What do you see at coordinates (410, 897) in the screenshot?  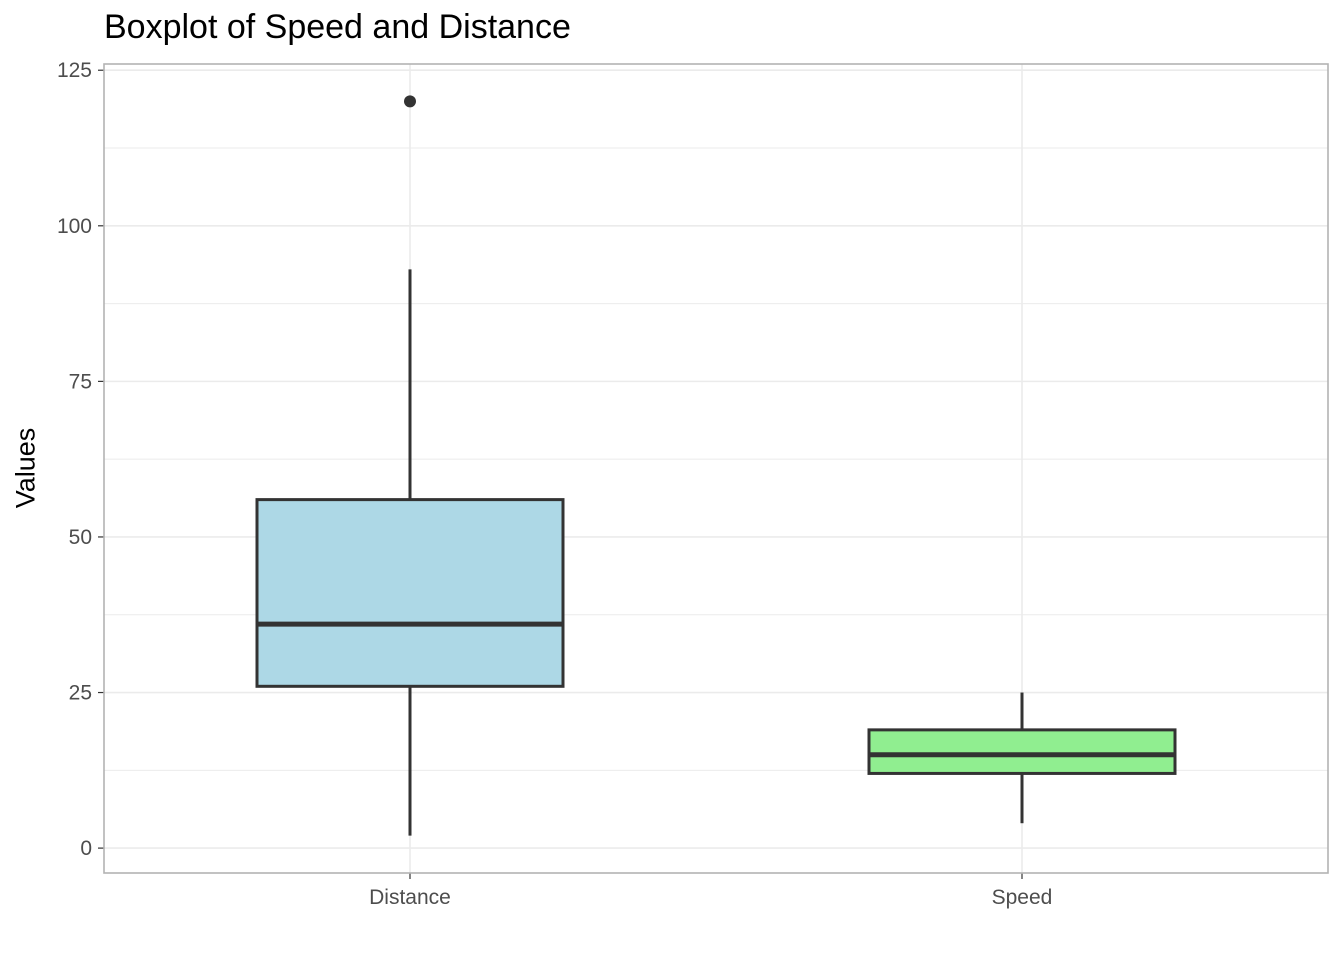 I see `x-tick-label: Distance` at bounding box center [410, 897].